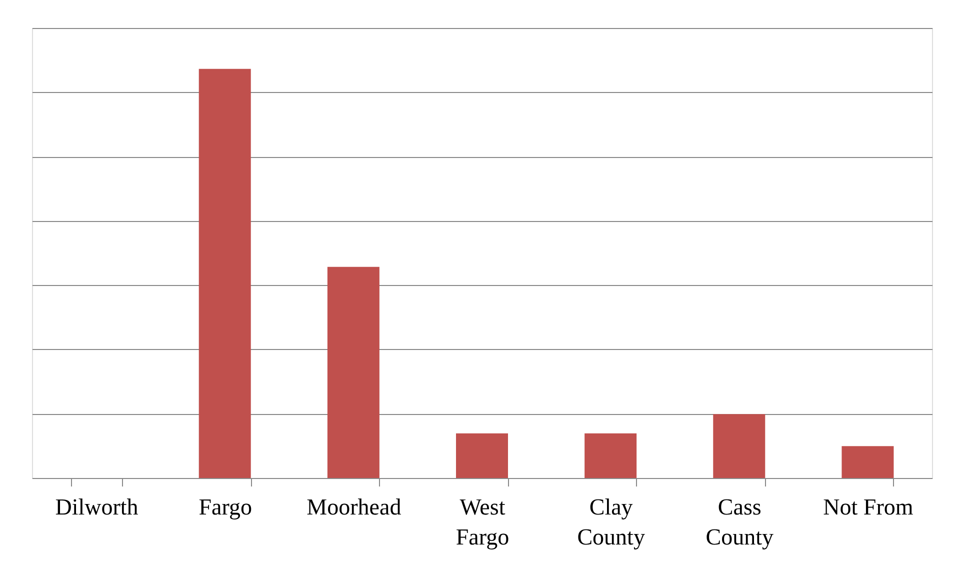 This screenshot has width=961, height=575. I want to click on x-tick-label: West Fargo, so click(483, 522).